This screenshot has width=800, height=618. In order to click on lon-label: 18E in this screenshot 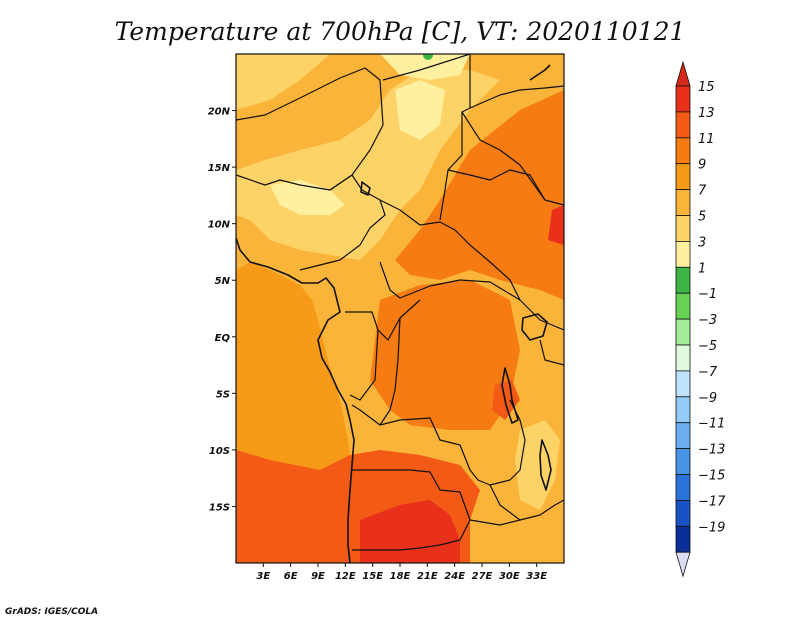, I will do `click(400, 576)`.